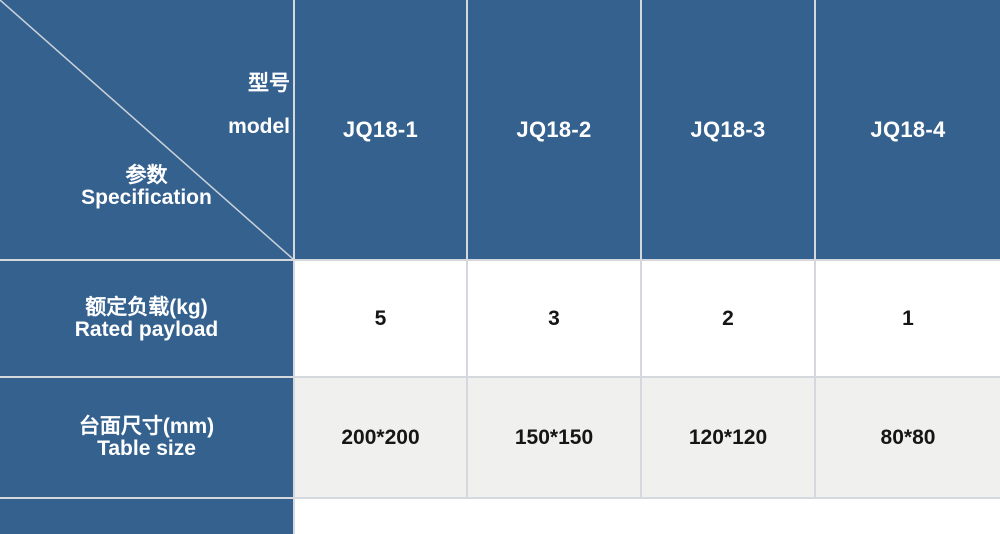 This screenshot has height=534, width=1000. What do you see at coordinates (146, 426) in the screenshot?
I see `row-label-zh: 台面尺寸(mm)` at bounding box center [146, 426].